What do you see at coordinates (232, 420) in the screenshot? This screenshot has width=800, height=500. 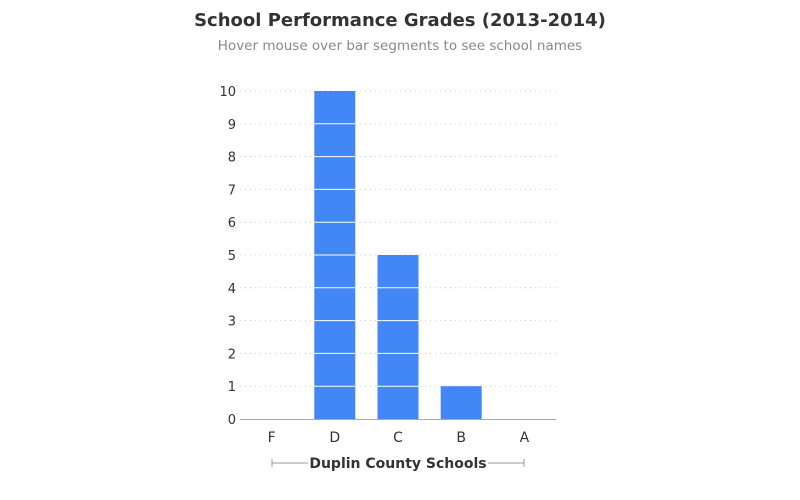 I see `y-tick-label: 0` at bounding box center [232, 420].